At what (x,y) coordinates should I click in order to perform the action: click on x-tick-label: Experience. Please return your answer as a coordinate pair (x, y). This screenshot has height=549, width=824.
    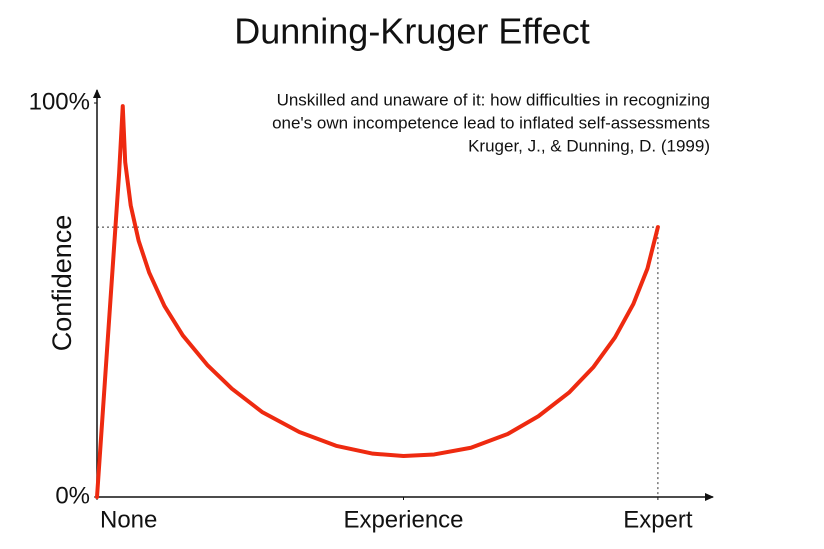
    Looking at the image, I should click on (403, 519).